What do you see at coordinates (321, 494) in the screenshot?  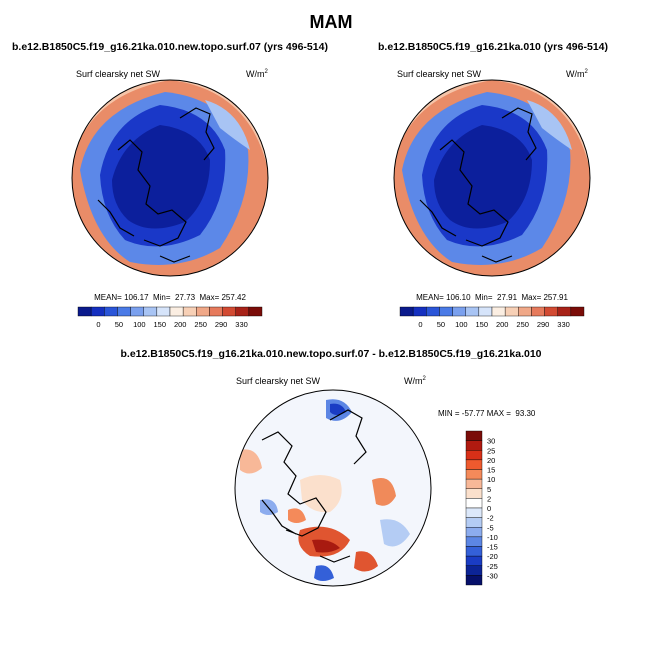 I see `panel-3-anomaly-warm-area` at bounding box center [321, 494].